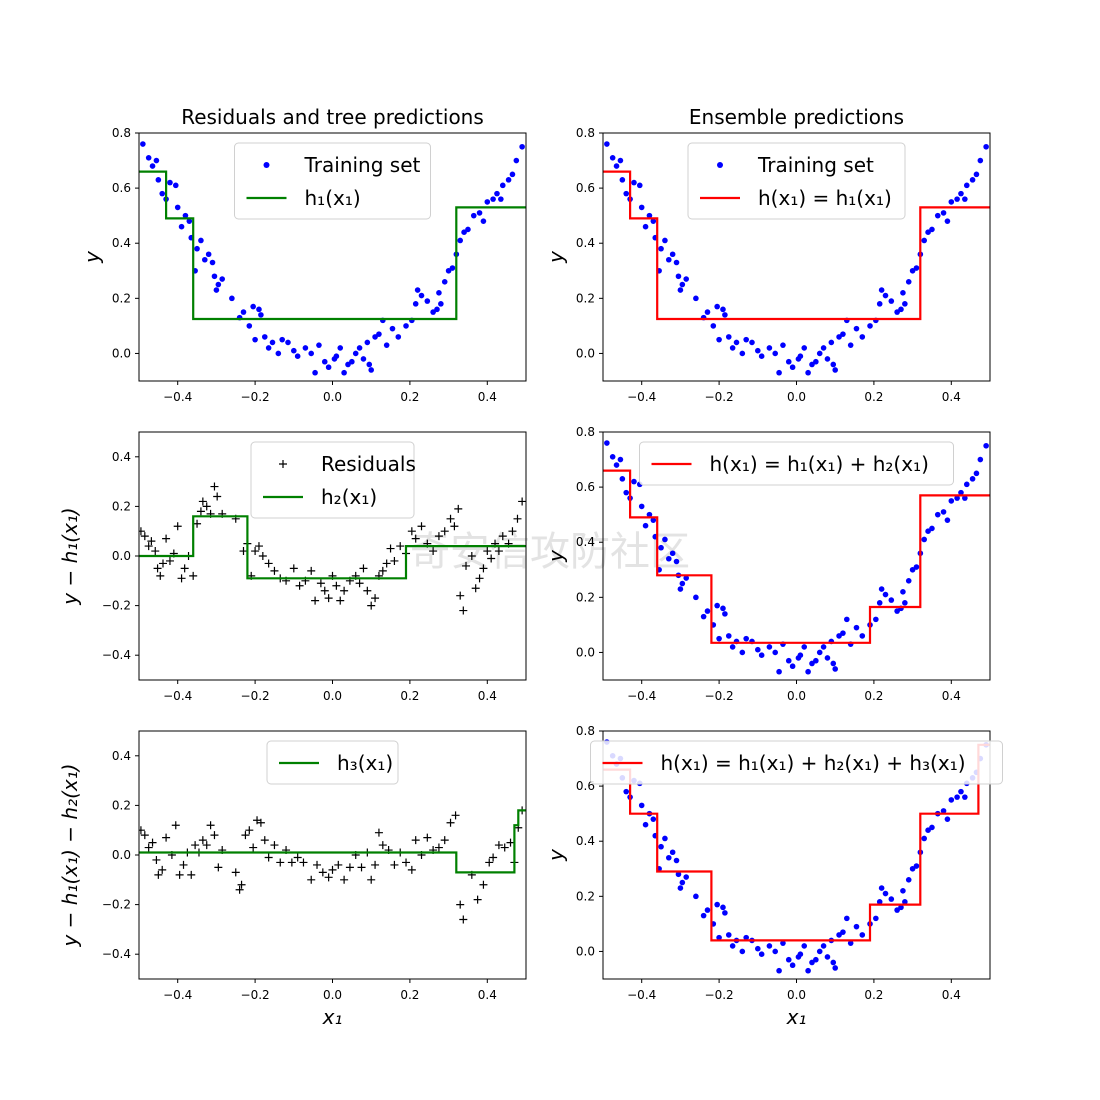 This screenshot has width=1100, height=1100. I want to click on y-axis-label: y − h₁(x₁) − h₂(x₁), so click(70, 855).